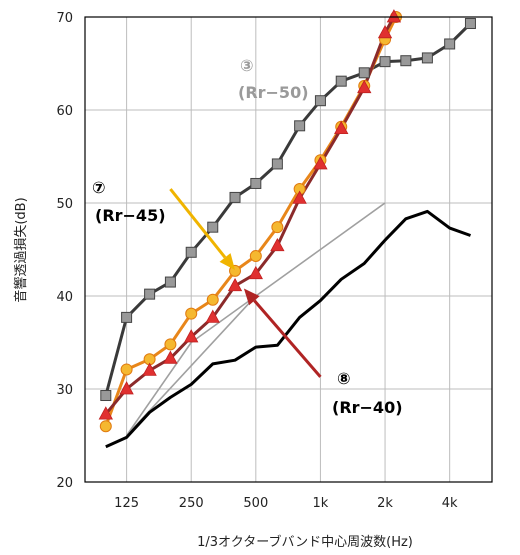 This screenshot has width=520, height=555. Describe the element at coordinates (21, 249) in the screenshot. I see `y-axis-label: 音響透過損失(dB)` at that location.